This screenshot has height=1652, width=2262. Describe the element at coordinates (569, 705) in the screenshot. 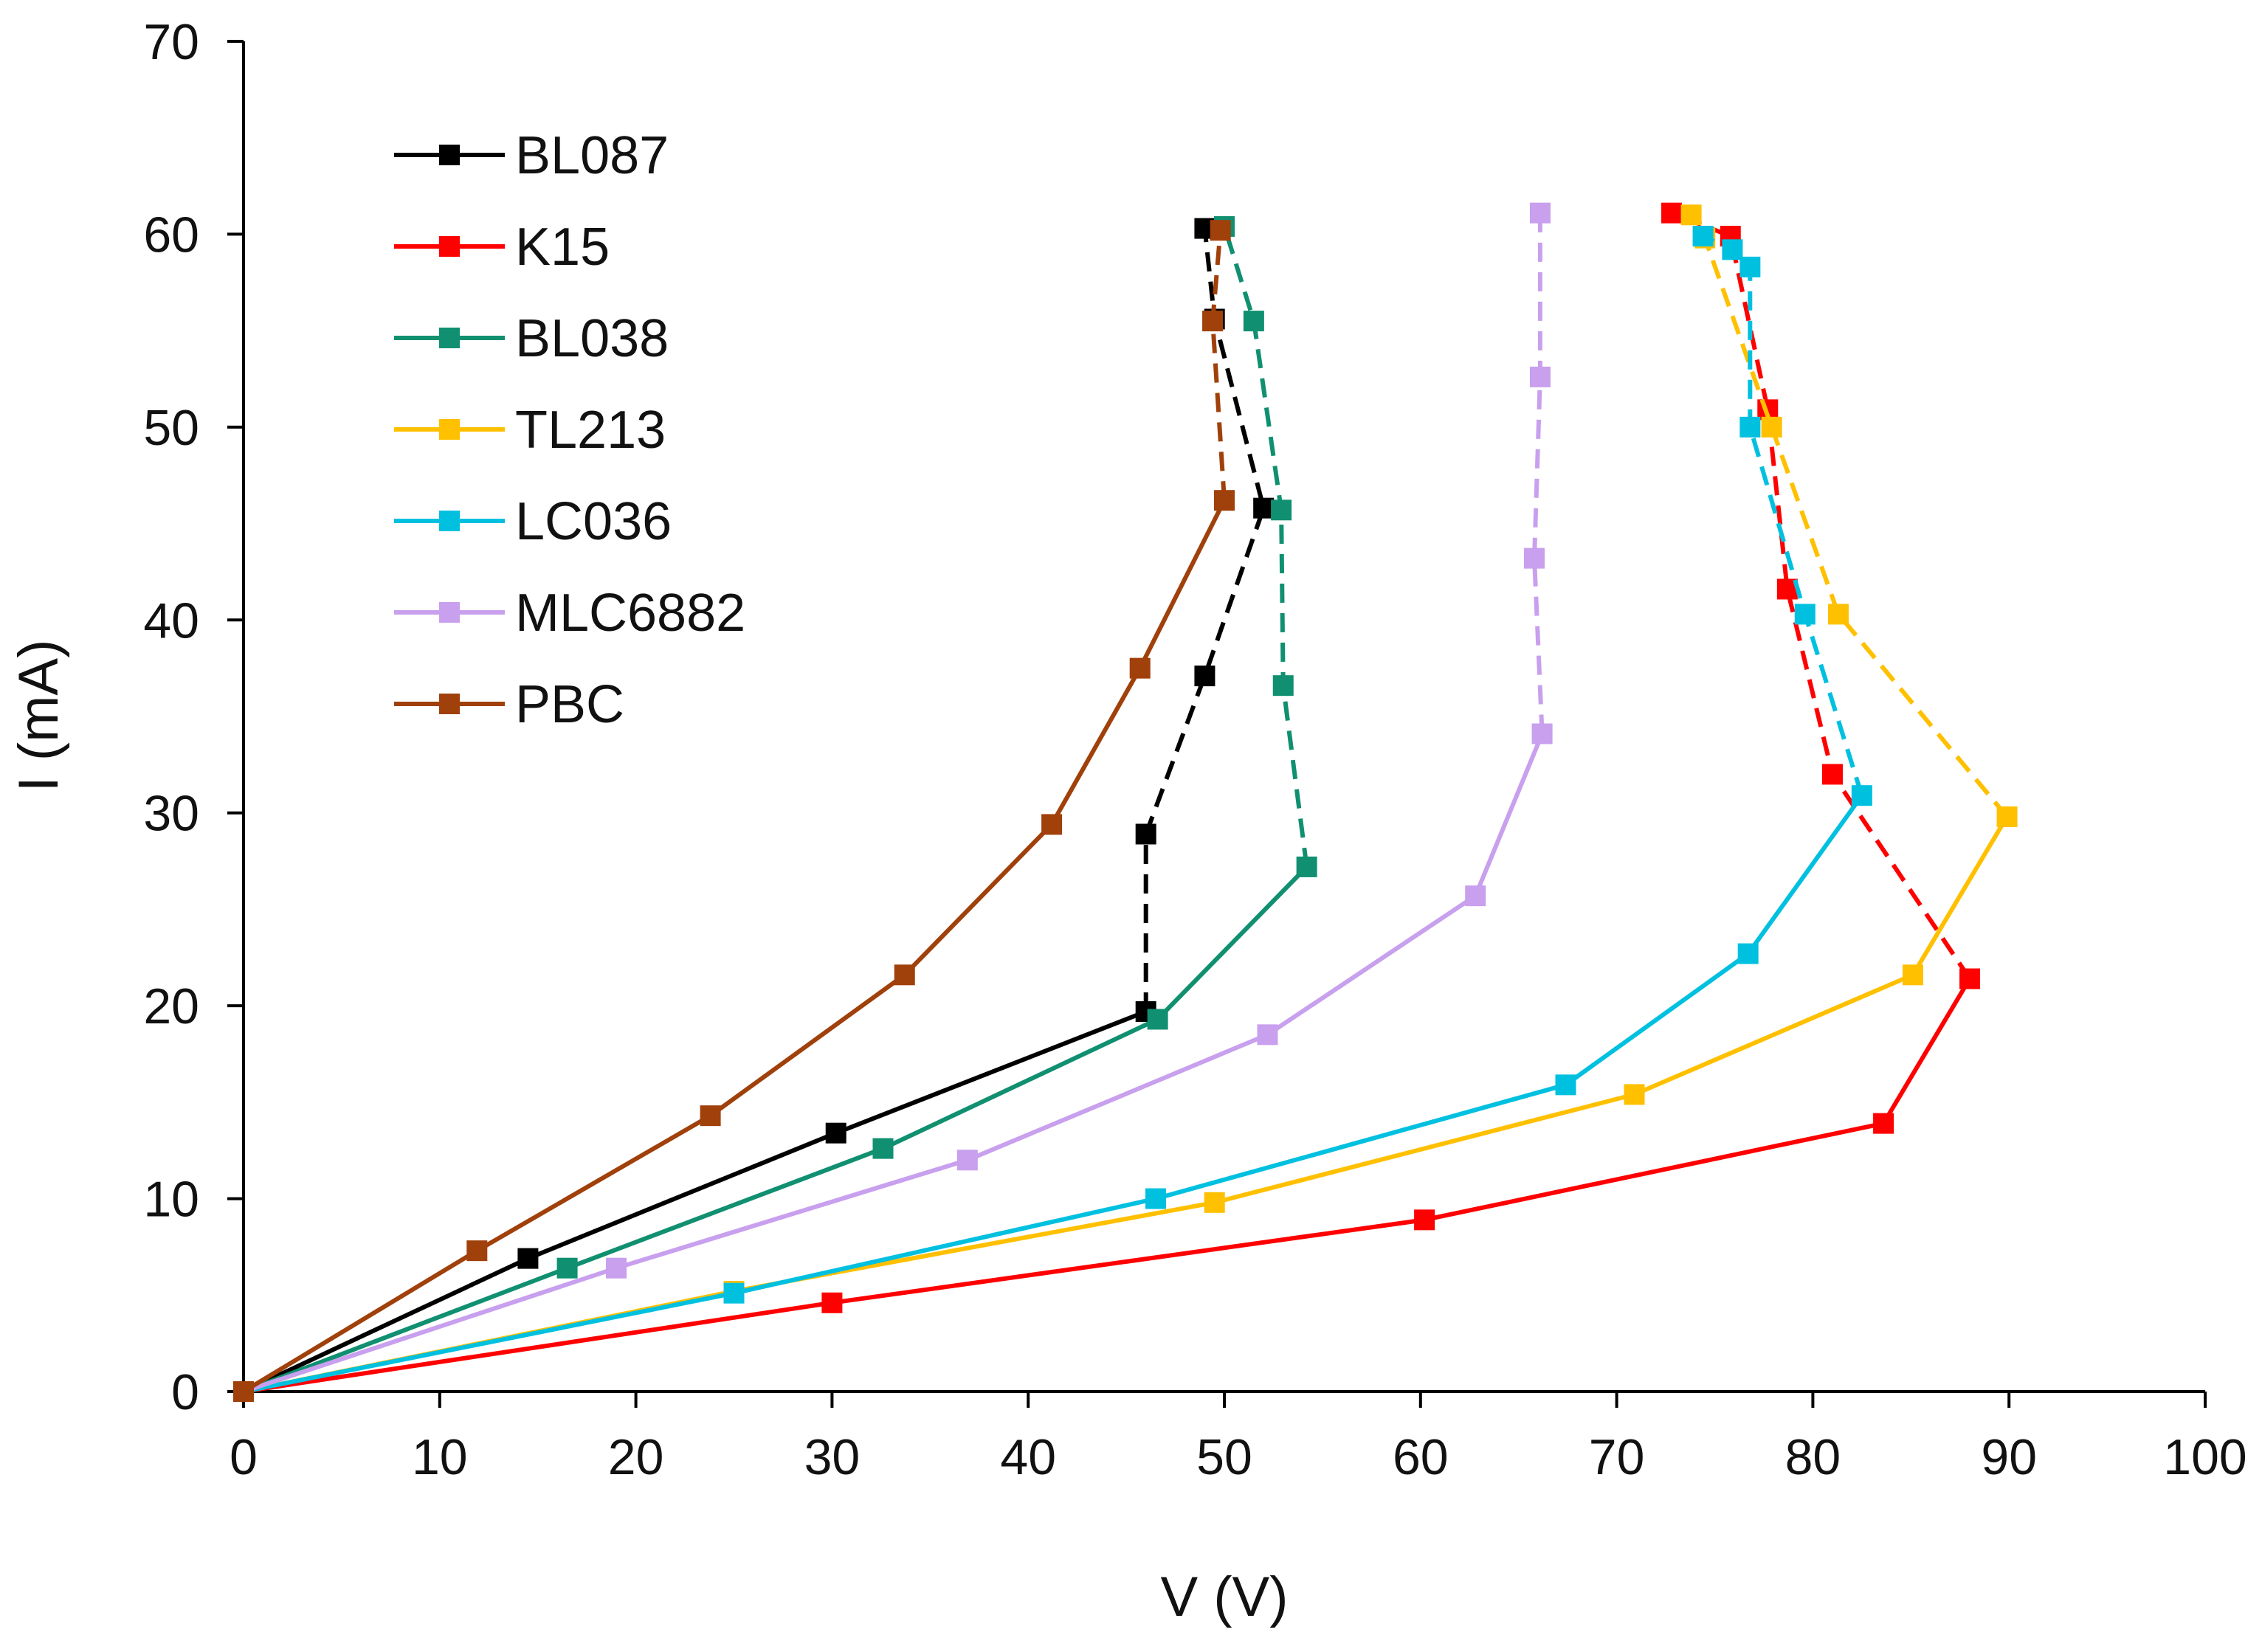

I see `legend-label-pbc: PBC` at that location.